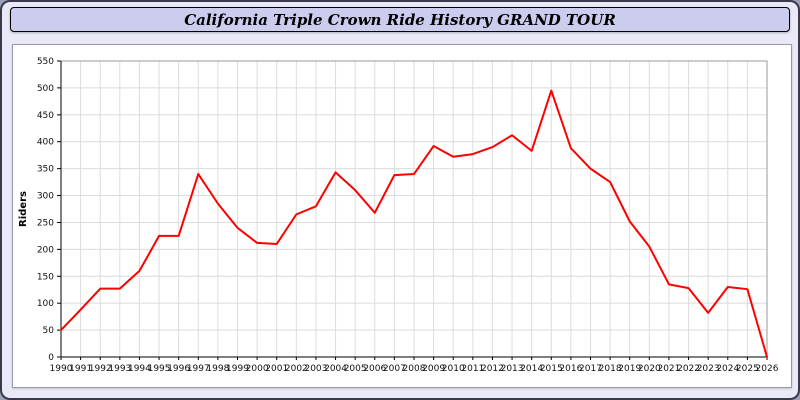  I want to click on x-tick-label: 1990, so click(61, 369).